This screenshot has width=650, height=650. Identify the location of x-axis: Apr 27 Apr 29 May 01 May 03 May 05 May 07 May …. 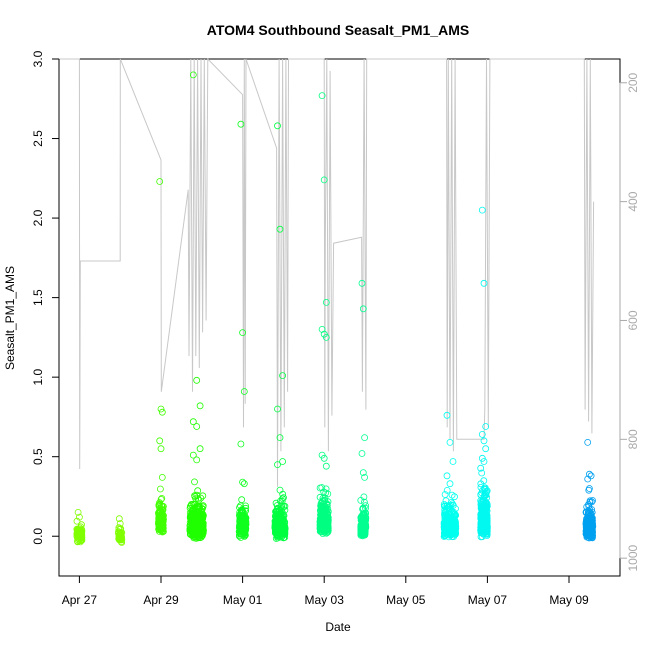
(325, 591).